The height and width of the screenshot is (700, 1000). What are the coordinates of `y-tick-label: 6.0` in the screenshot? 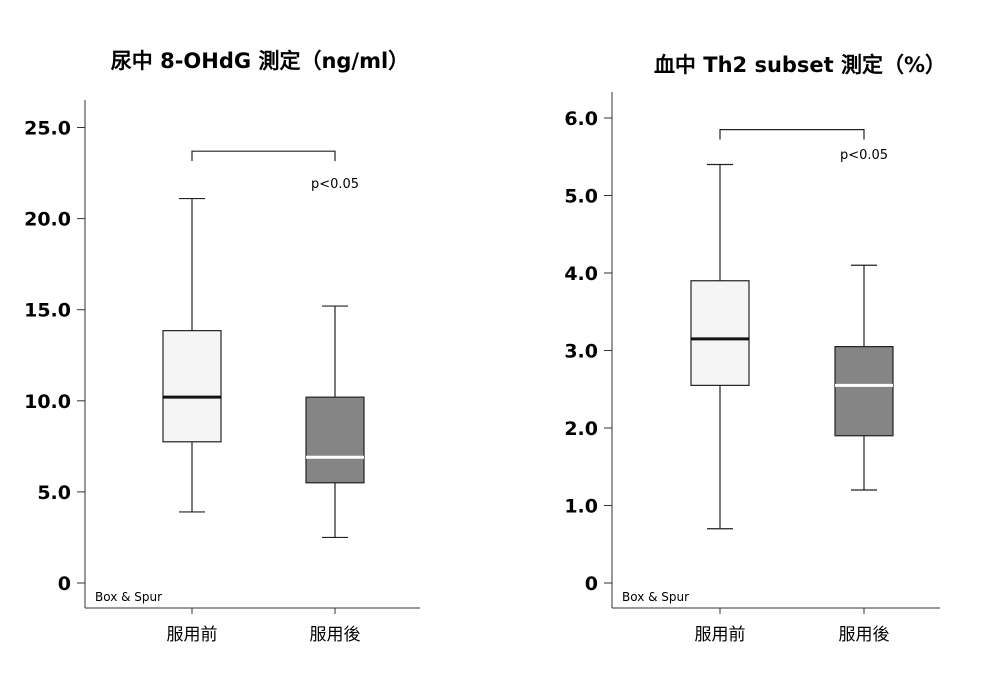 It's located at (581, 119).